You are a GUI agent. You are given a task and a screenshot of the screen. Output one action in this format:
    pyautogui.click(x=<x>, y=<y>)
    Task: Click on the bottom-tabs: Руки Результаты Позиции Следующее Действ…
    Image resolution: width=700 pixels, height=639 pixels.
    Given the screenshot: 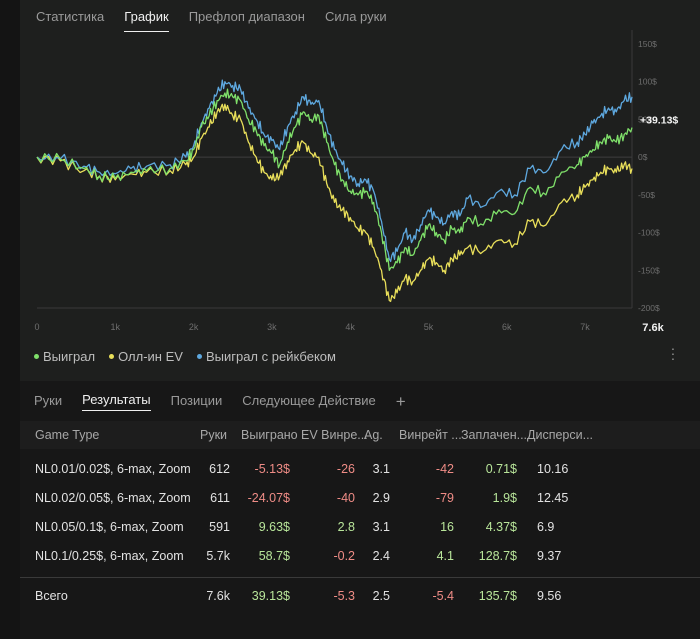 What is the action you would take?
    pyautogui.click(x=220, y=401)
    